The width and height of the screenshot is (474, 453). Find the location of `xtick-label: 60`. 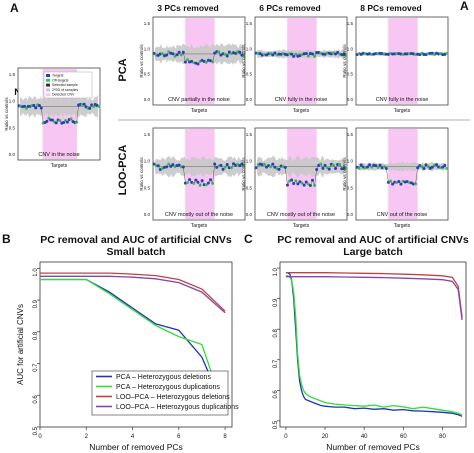

xtick-label: 60 is located at coordinates (403, 437).